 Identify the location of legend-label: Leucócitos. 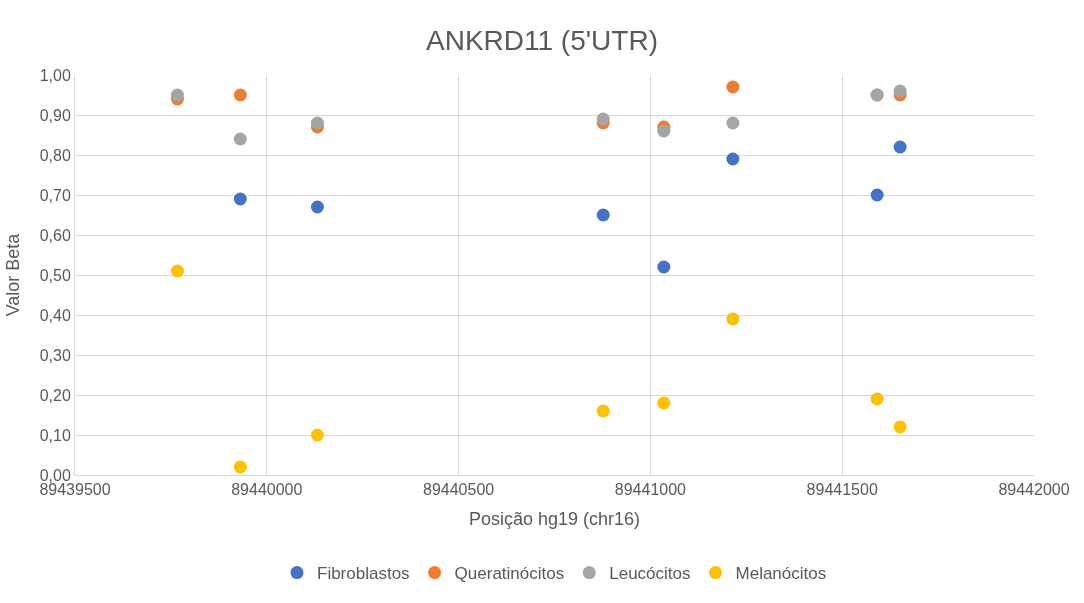
(650, 574).